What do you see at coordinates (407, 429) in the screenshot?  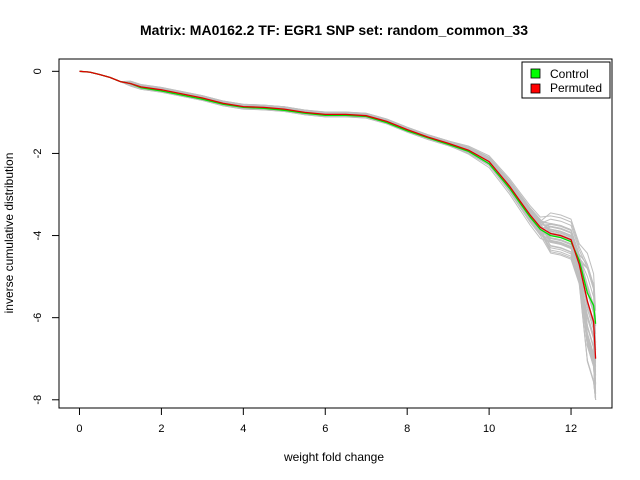 I see `x-tick-label: 8` at bounding box center [407, 429].